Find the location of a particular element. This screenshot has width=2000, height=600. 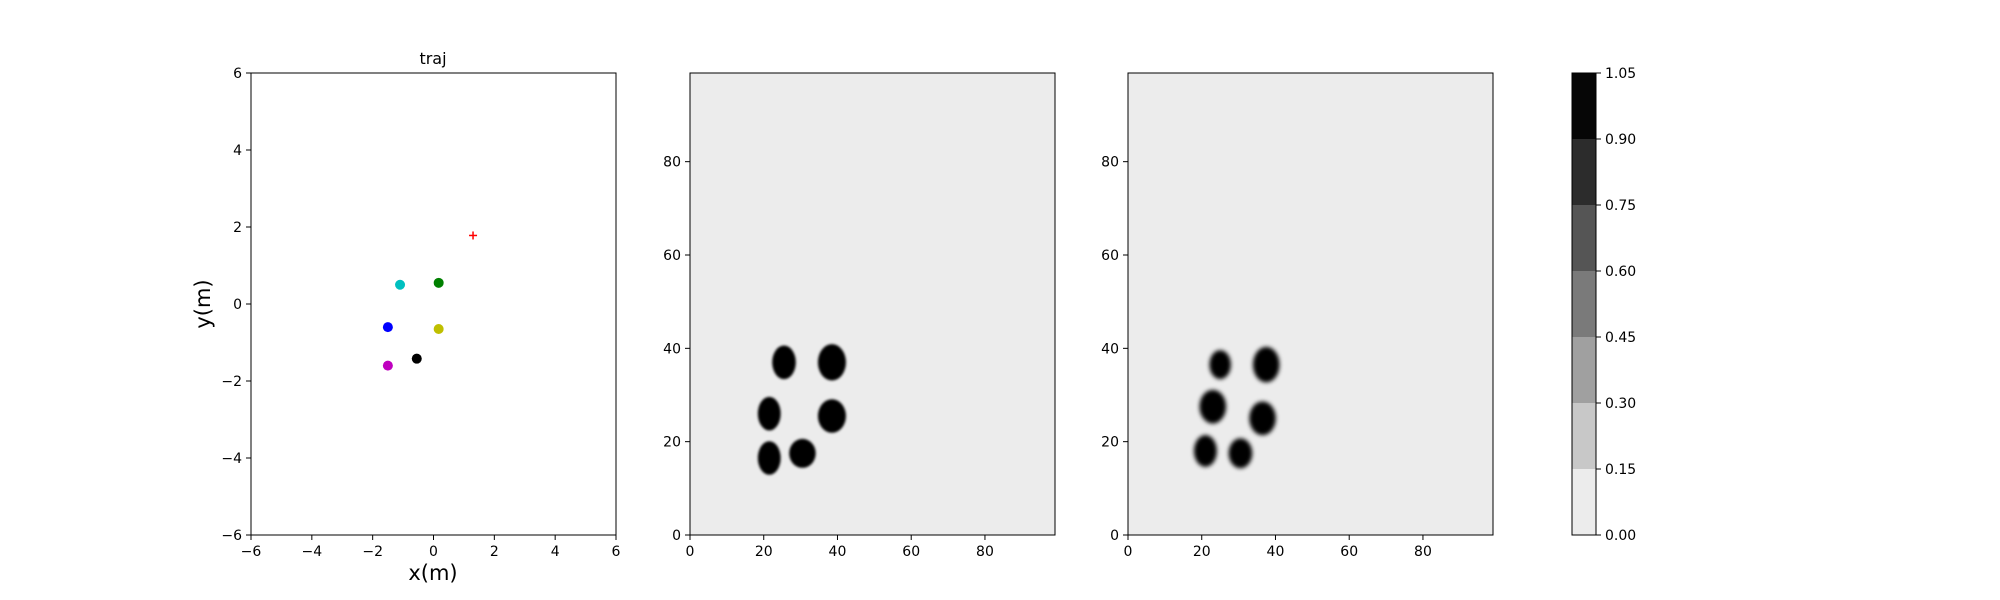

traj-plot-title: traj is located at coordinates (432, 58).